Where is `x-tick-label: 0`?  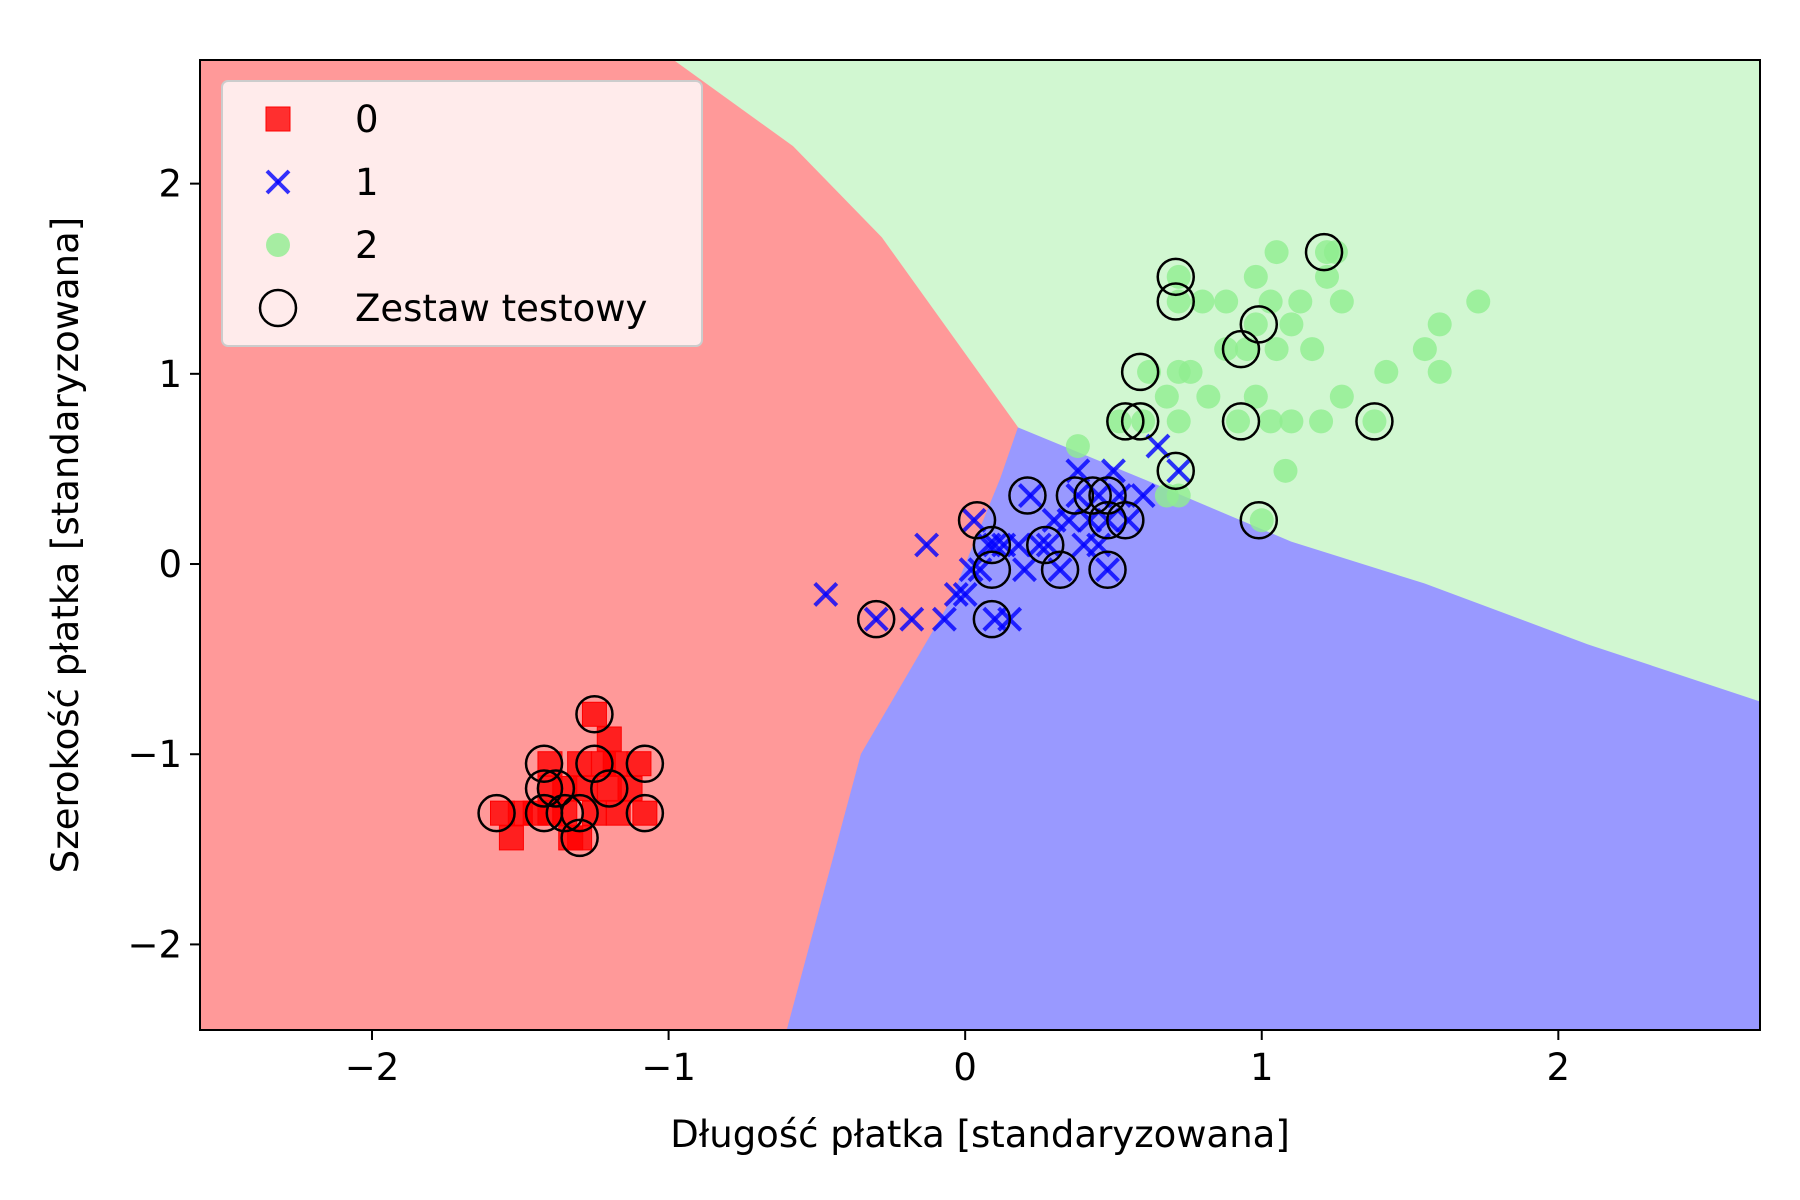 x-tick-label: 0 is located at coordinates (965, 1067).